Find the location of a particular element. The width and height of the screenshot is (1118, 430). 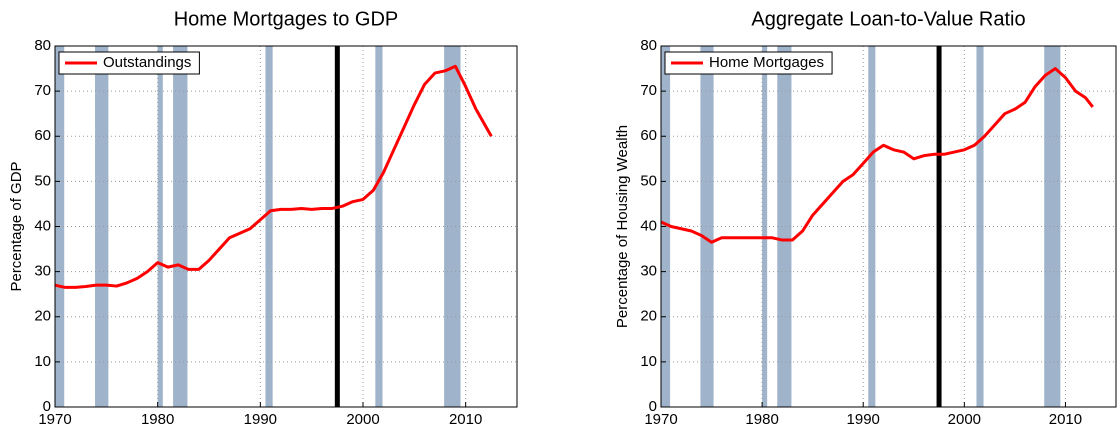

legend-label: Outstandings is located at coordinates (147, 62).